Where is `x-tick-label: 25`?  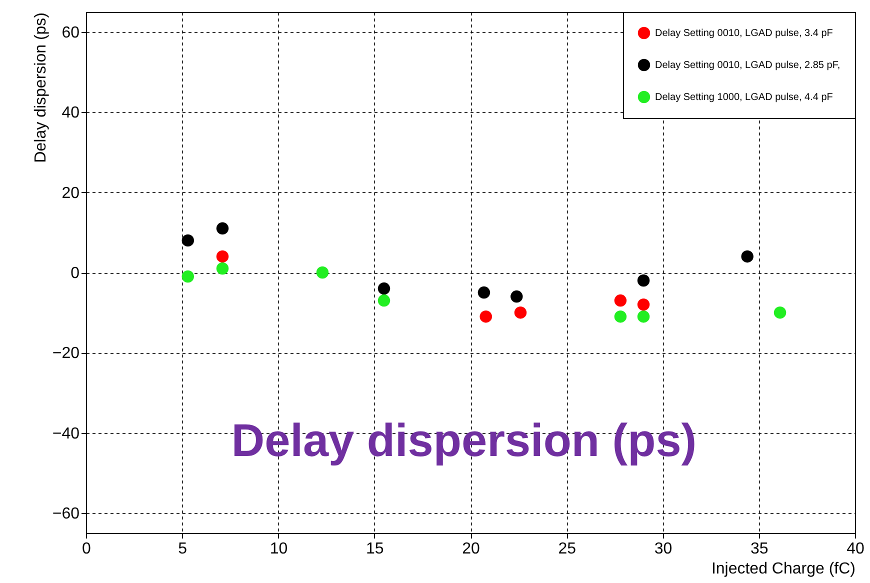
x-tick-label: 25 is located at coordinates (567, 549).